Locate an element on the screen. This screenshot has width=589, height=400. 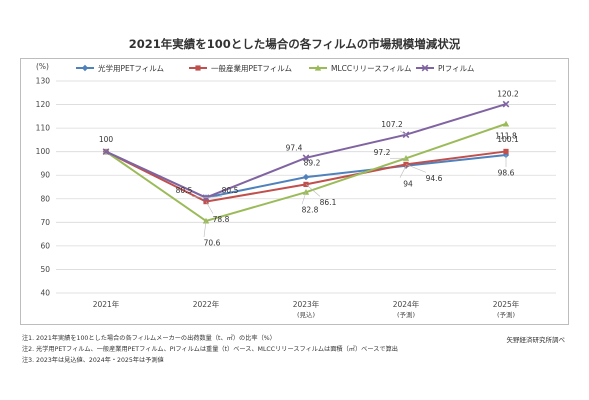
data-label: 100.1 is located at coordinates (508, 139).